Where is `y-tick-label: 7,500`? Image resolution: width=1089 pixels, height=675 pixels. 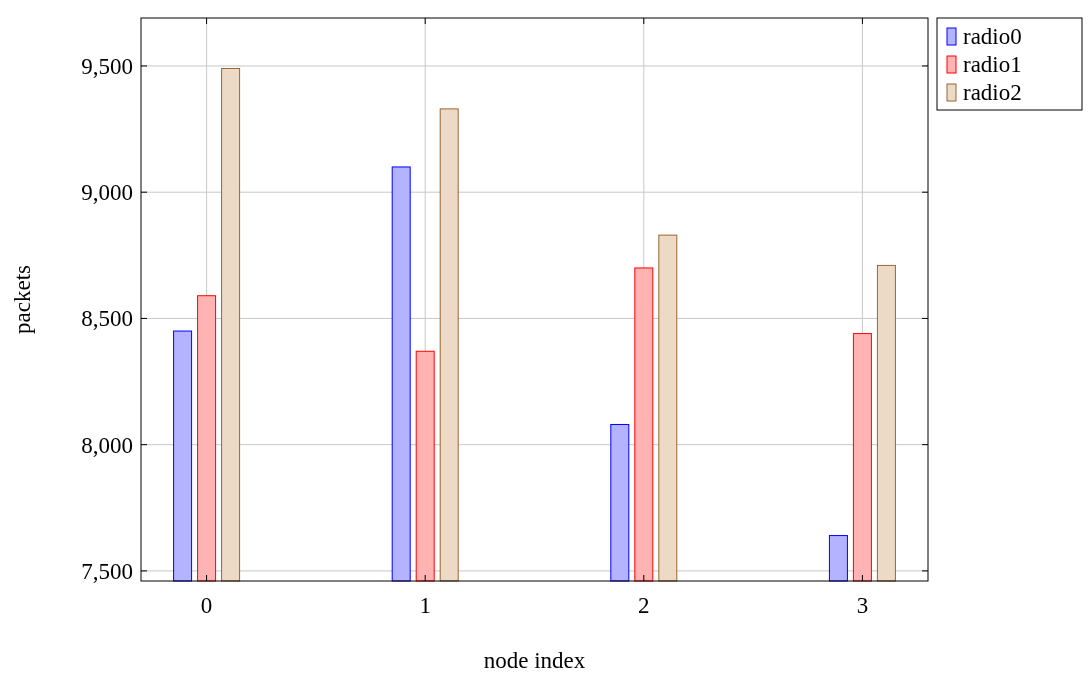 y-tick-label: 7,500 is located at coordinates (107, 571).